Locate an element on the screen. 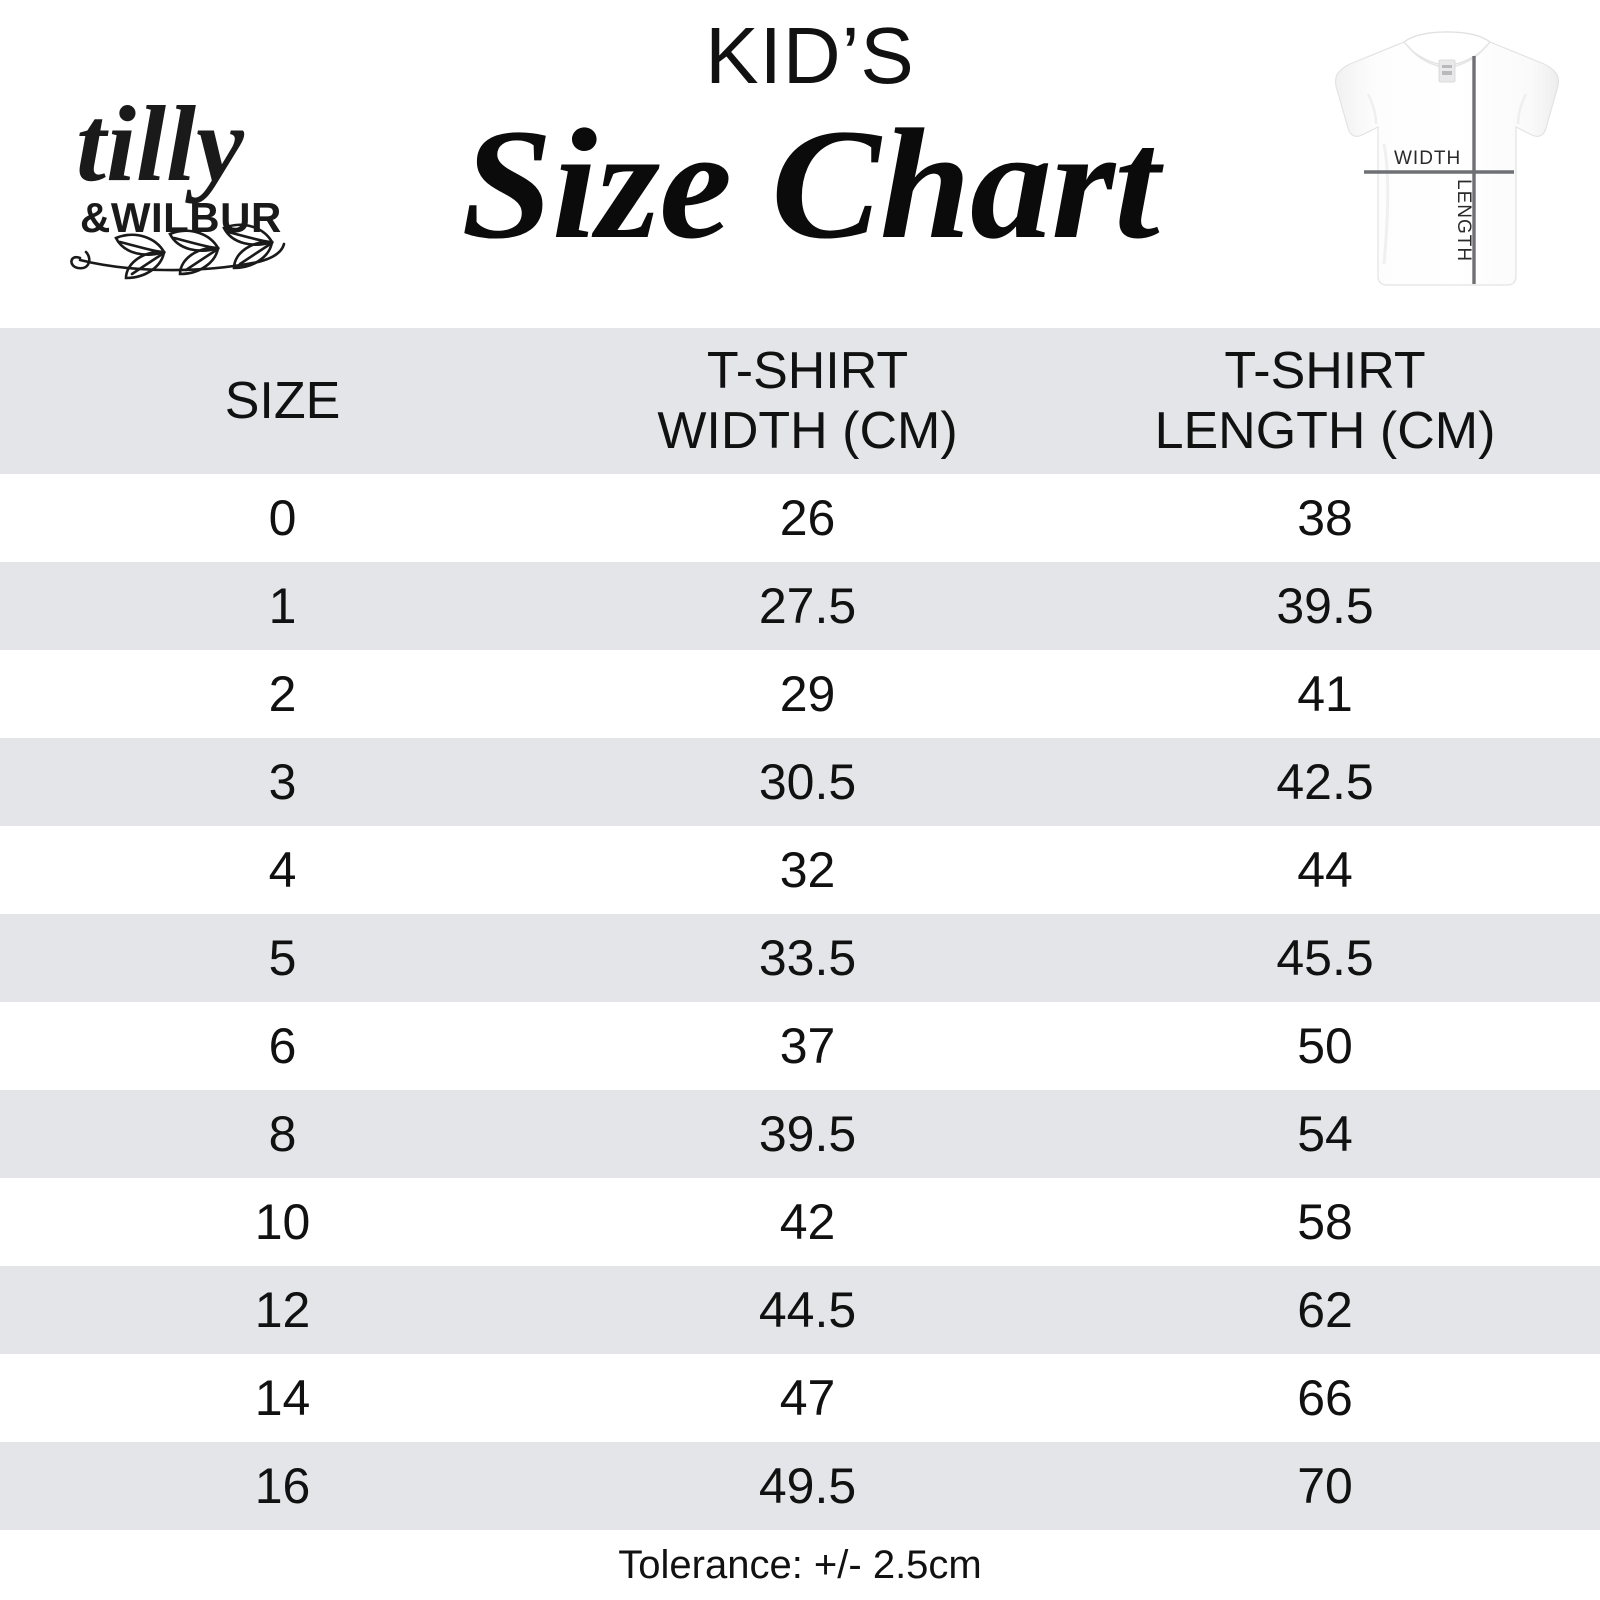 Image resolution: width=1600 pixels, height=1600 pixels. title-block: KID’S Size Chart is located at coordinates (810, 160).